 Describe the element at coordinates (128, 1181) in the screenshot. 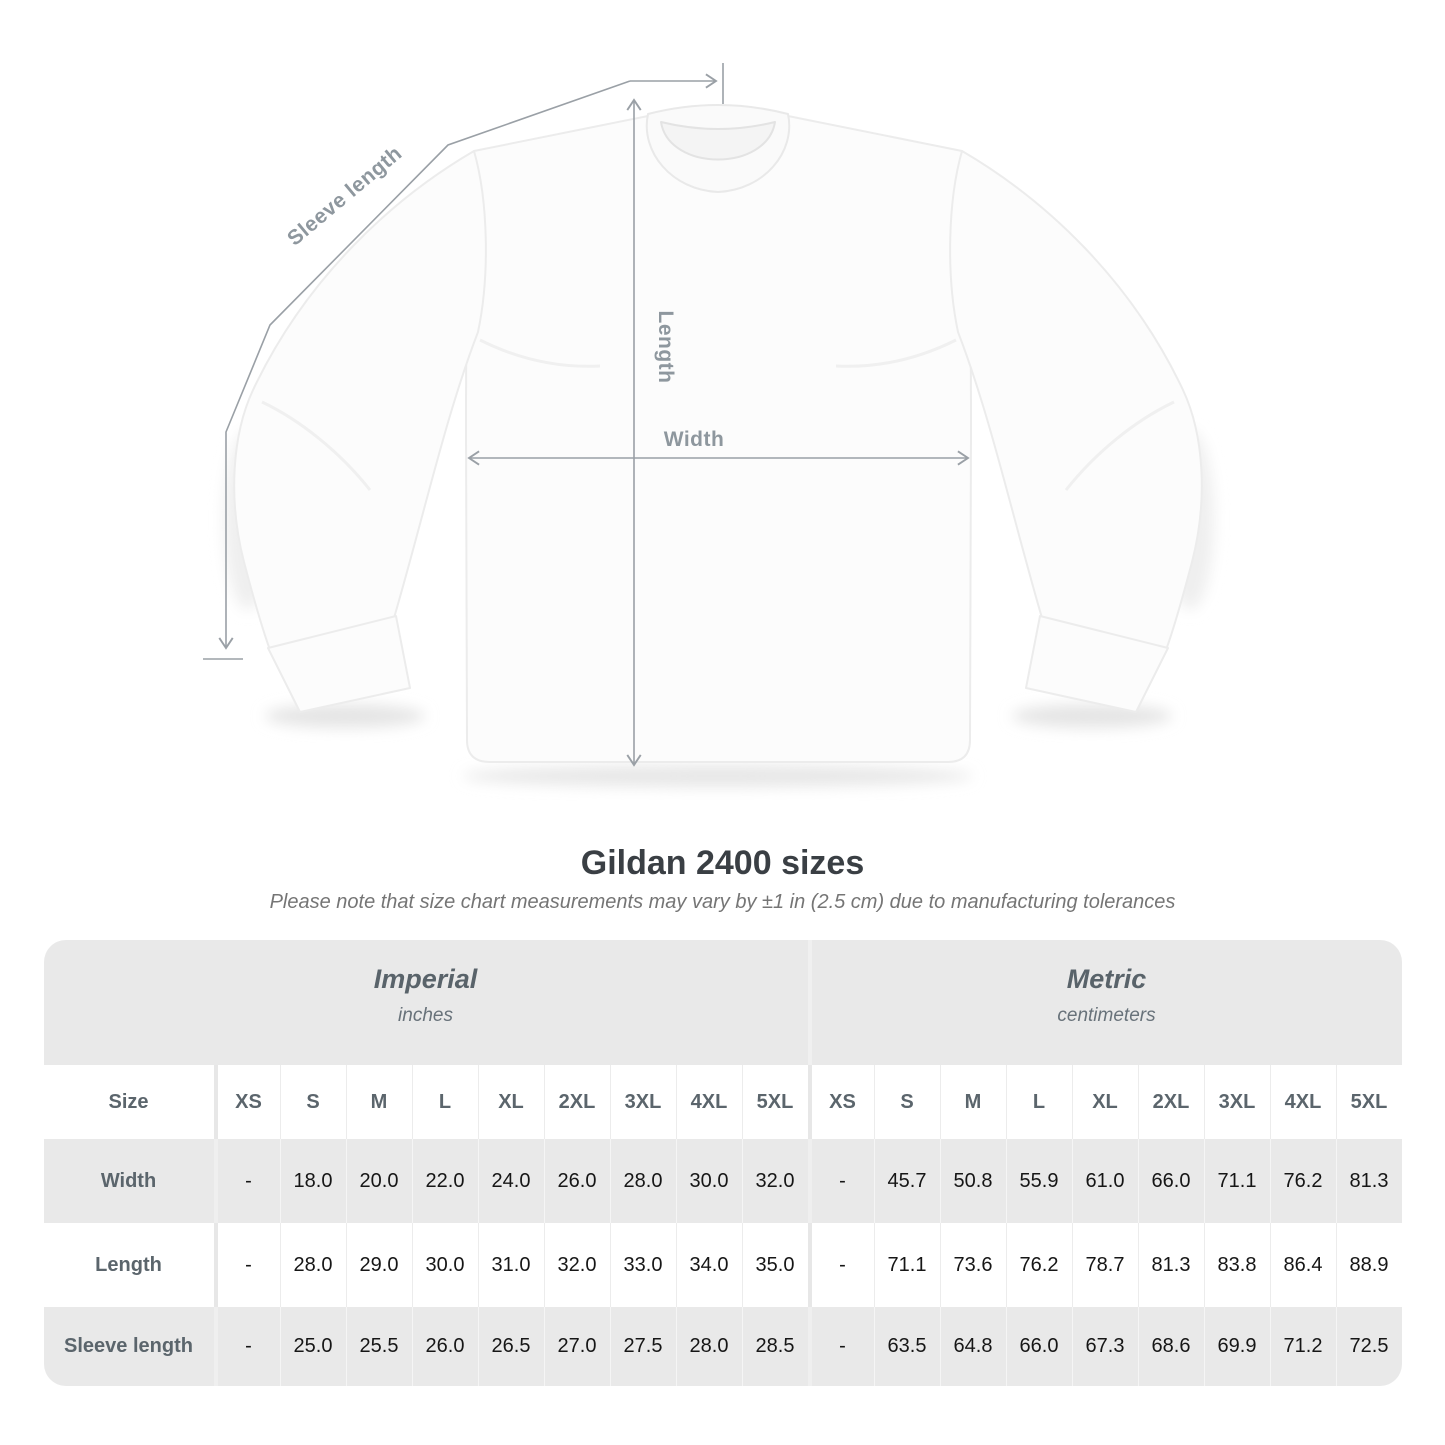

I see `row-label-width: Width` at that location.